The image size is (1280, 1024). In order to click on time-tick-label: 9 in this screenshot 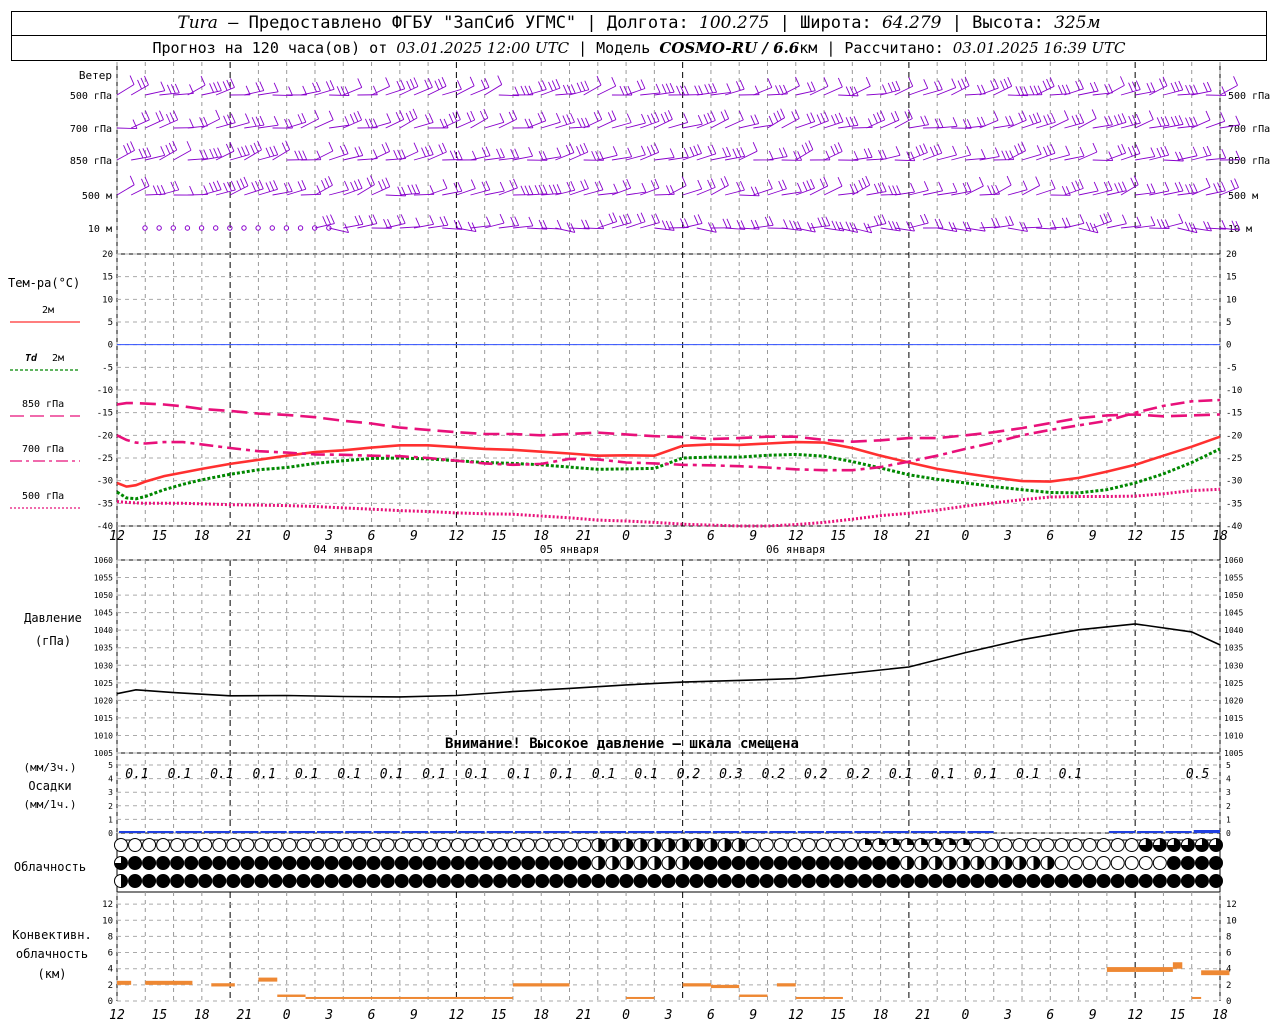, I will do `click(753, 536)`.